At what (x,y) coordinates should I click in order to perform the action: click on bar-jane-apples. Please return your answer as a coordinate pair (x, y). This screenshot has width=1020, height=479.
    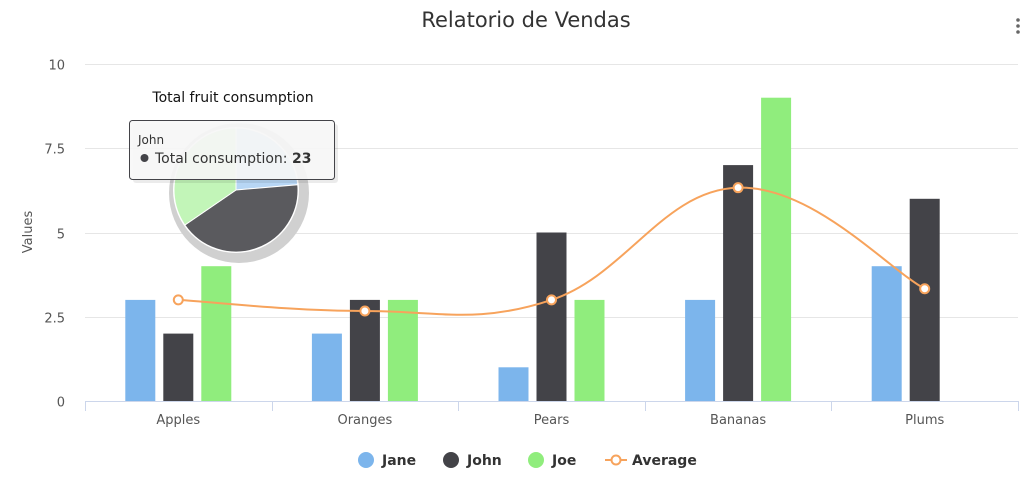
    Looking at the image, I should click on (140, 350).